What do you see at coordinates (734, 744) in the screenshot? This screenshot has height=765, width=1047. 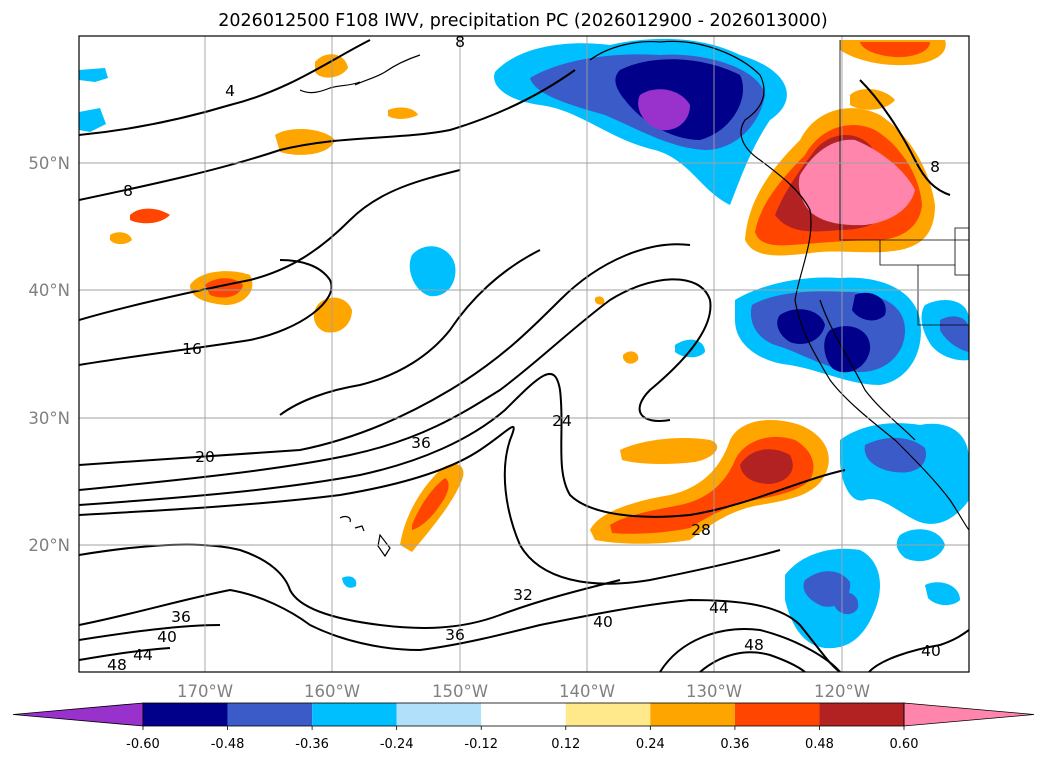 I see `colorbar-tick-label: 0.36` at bounding box center [734, 744].